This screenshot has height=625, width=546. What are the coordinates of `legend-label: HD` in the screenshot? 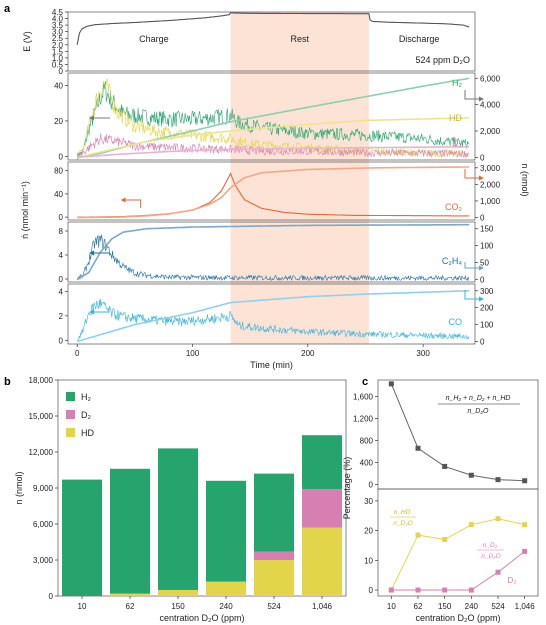 It's located at (87, 433).